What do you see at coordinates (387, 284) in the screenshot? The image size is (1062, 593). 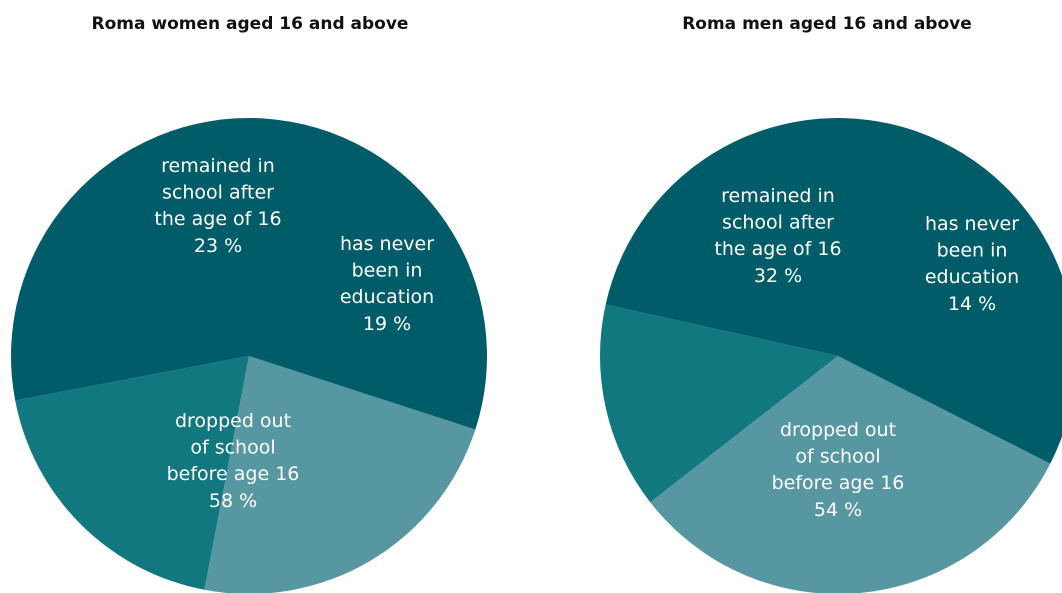 I see `slice-label-0-1: has never been in education 19 %` at bounding box center [387, 284].